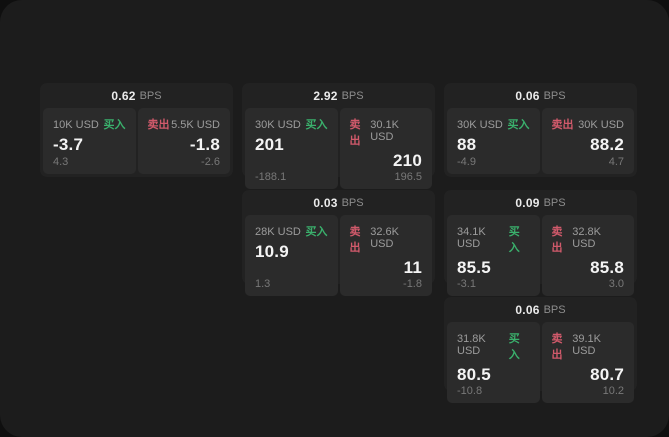  Describe the element at coordinates (61, 162) in the screenshot. I see `buy-delta: 4.3` at that location.